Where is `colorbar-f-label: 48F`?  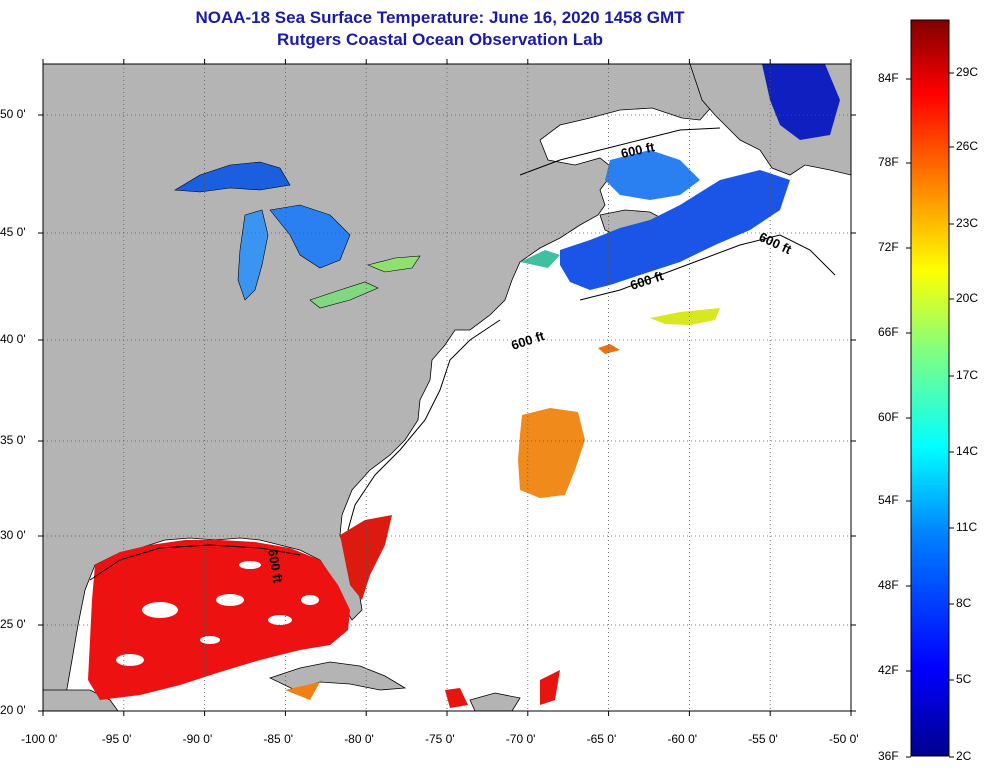
colorbar-f-label: 48F is located at coordinates (888, 585).